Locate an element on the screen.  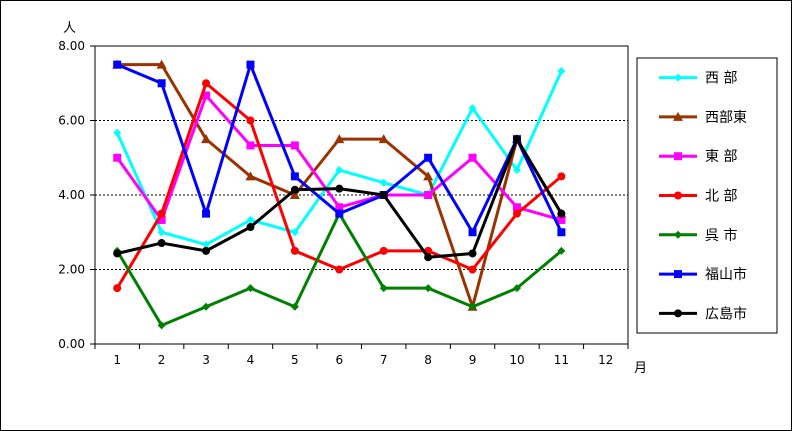
x-tick-label: 11 is located at coordinates (561, 360).